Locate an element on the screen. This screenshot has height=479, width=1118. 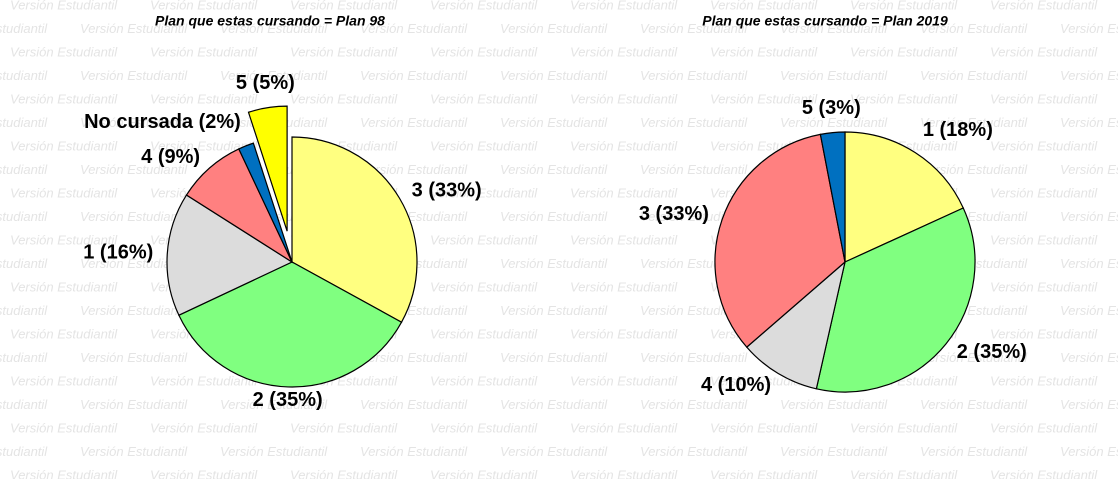
slice-label: No cursada (2%) is located at coordinates (162, 122).